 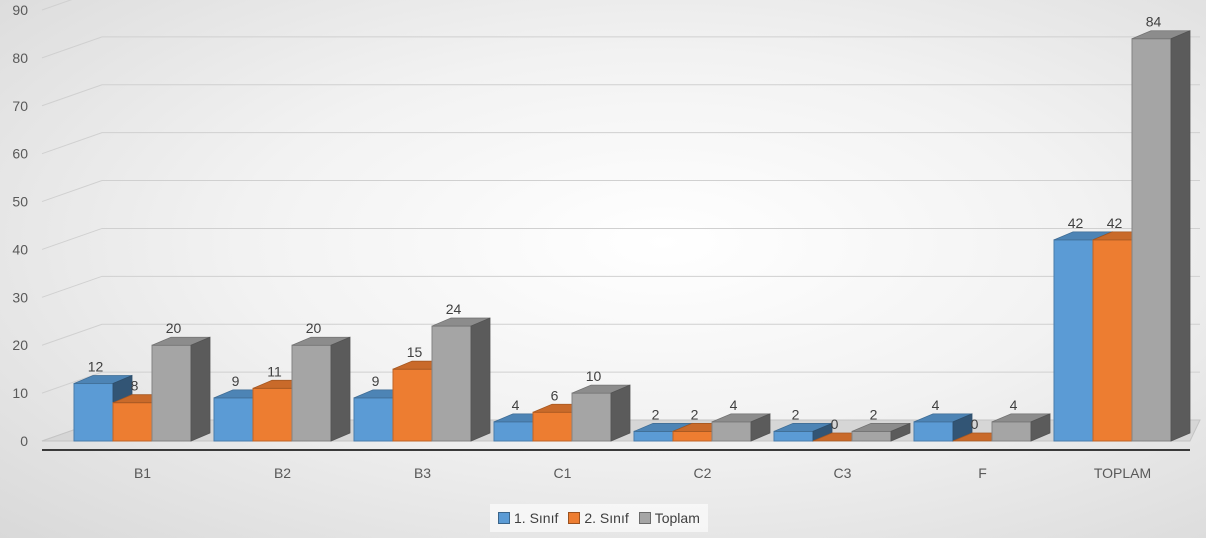 I want to click on data-label-toplam-series-1: 42, so click(x=1076, y=223).